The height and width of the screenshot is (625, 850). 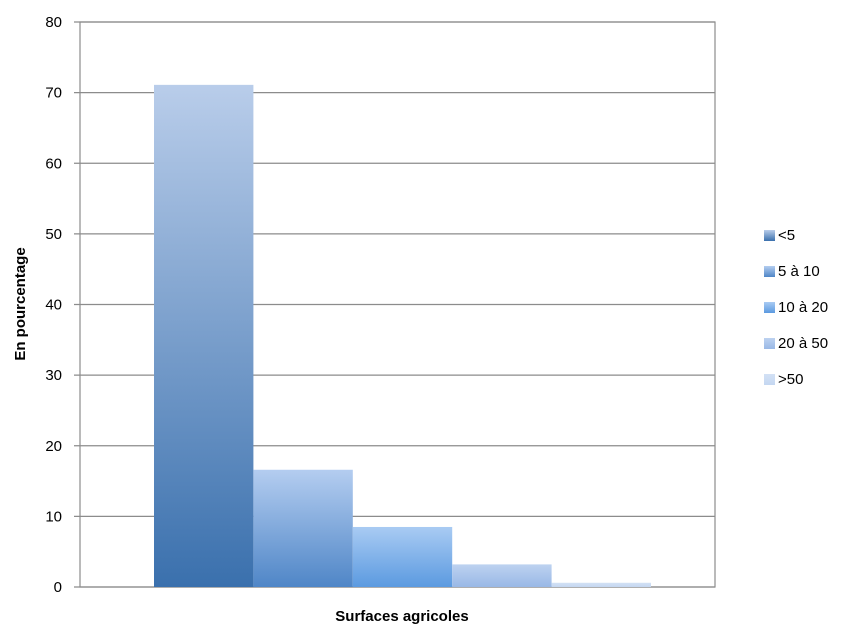 I want to click on legend-label: 10 à 20, so click(x=803, y=307).